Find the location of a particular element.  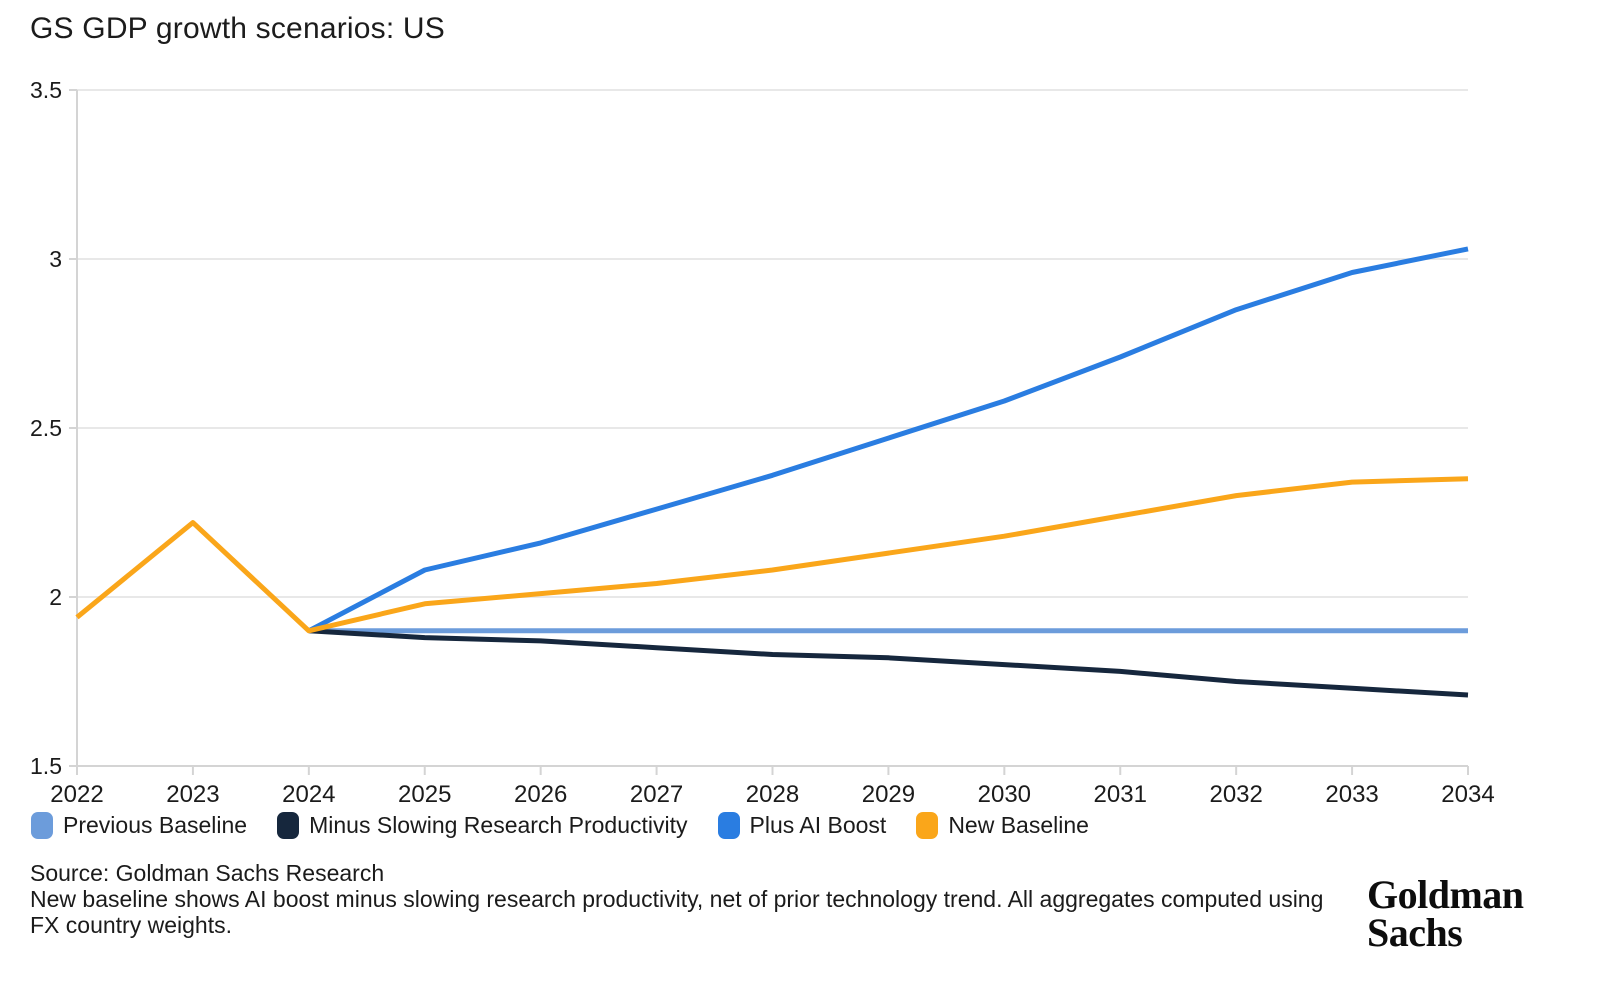

legend-swatch-new-baseline is located at coordinates (927, 825).